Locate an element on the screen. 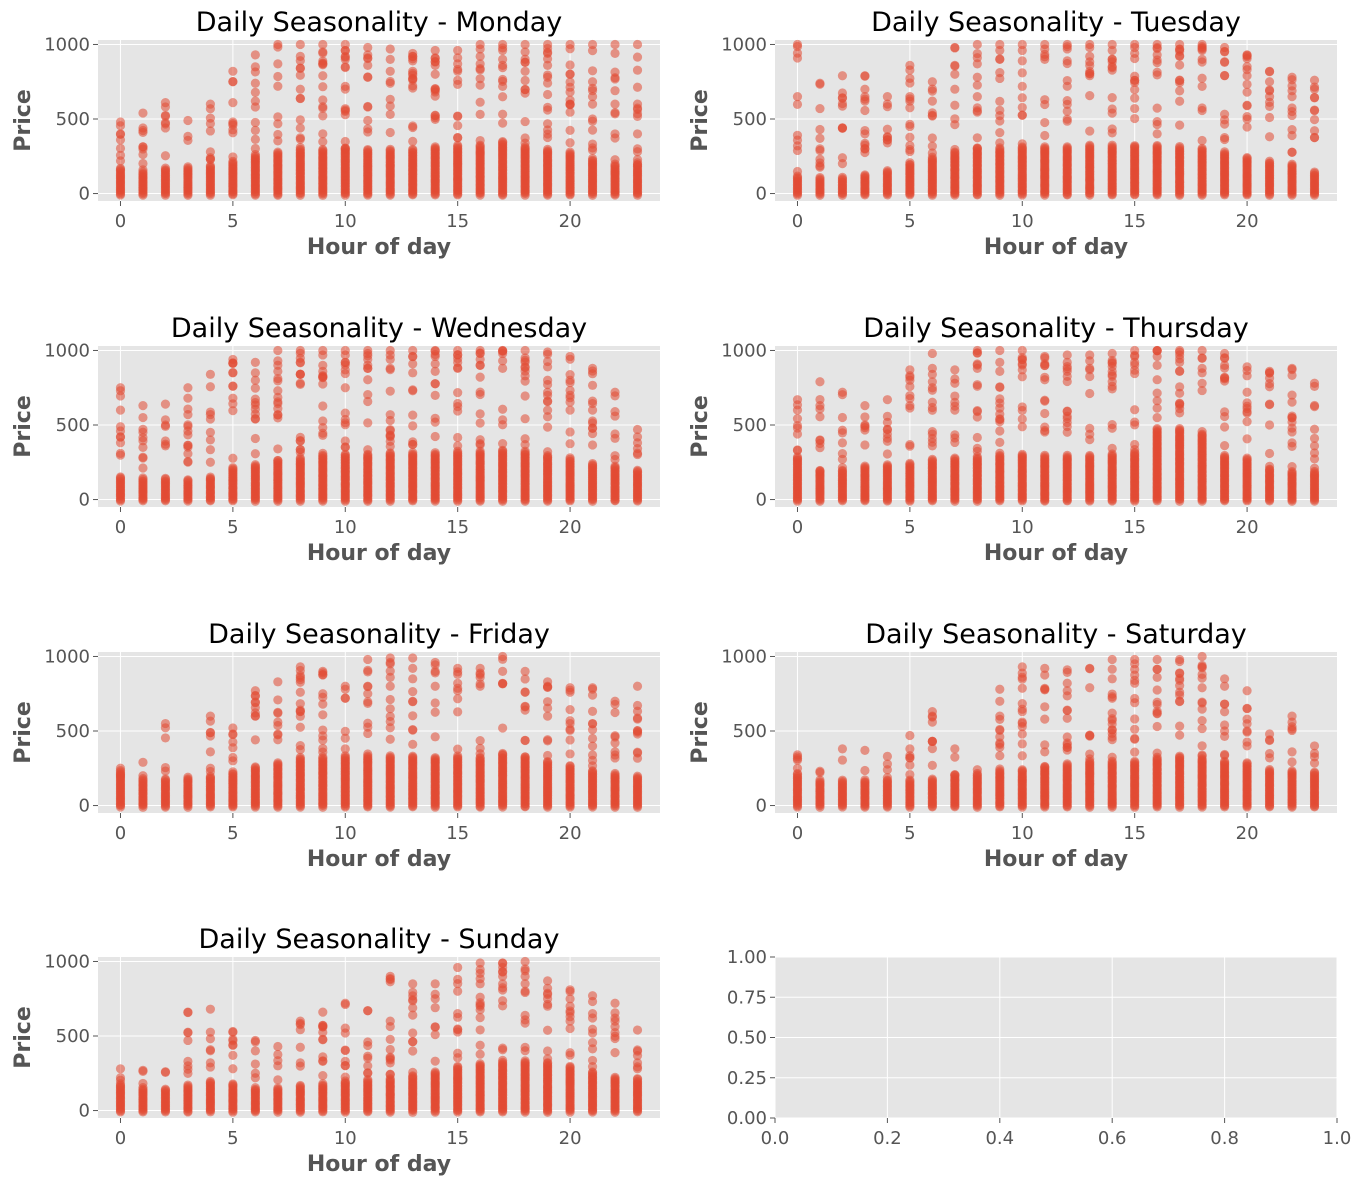 Image resolution: width=1362 pixels, height=1189 pixels. x-axis-label: Hour of day is located at coordinates (379, 859).